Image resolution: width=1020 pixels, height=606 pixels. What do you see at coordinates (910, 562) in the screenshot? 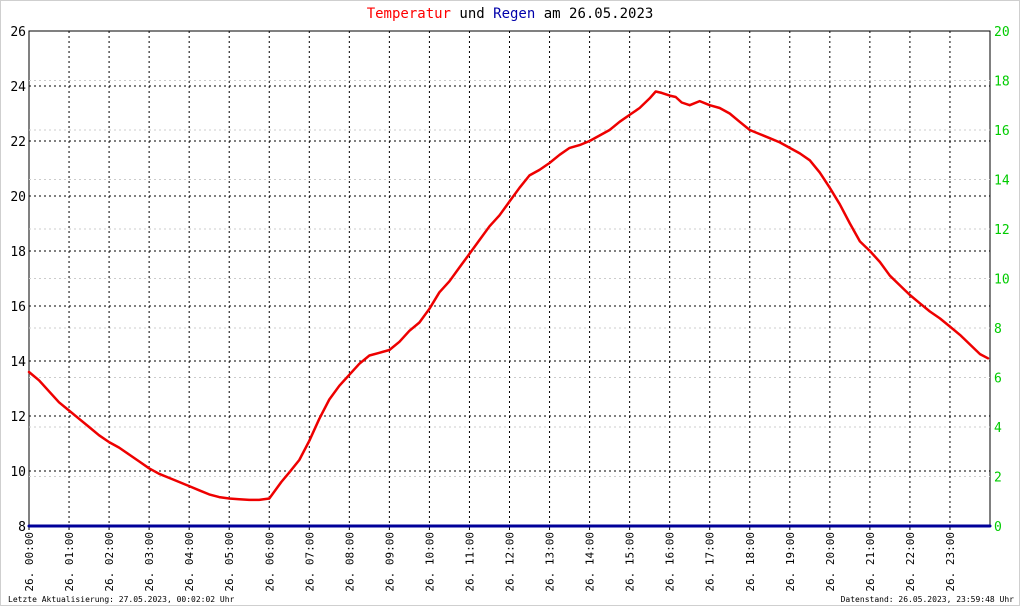
I see `x-tick-label: 26. 22:00` at bounding box center [910, 562].